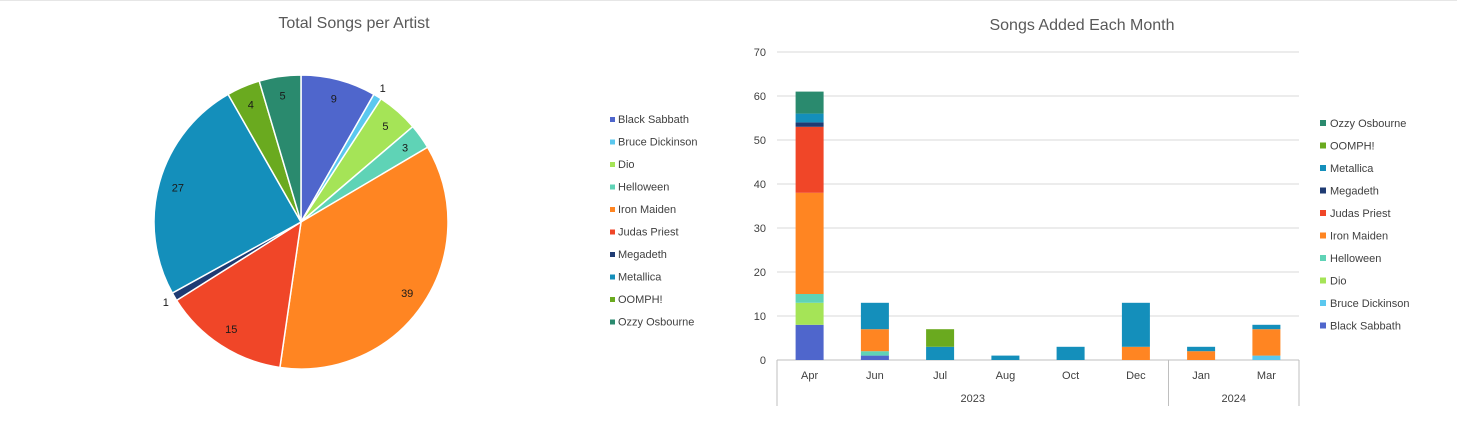 This screenshot has width=1457, height=426. What do you see at coordinates (166, 303) in the screenshot?
I see `pie-data-label-megadeth: 1` at bounding box center [166, 303].